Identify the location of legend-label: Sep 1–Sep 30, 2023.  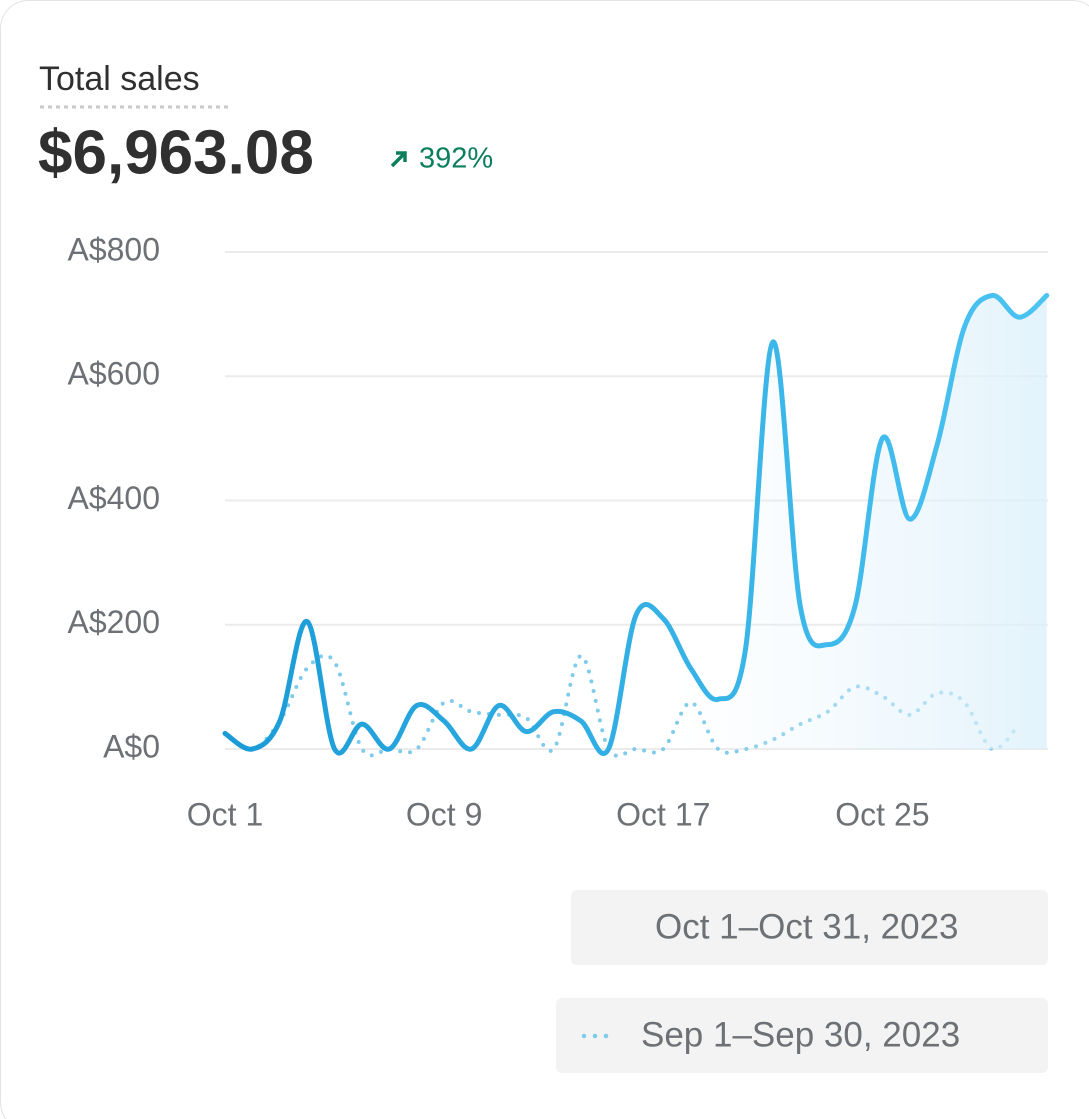
(800, 1034).